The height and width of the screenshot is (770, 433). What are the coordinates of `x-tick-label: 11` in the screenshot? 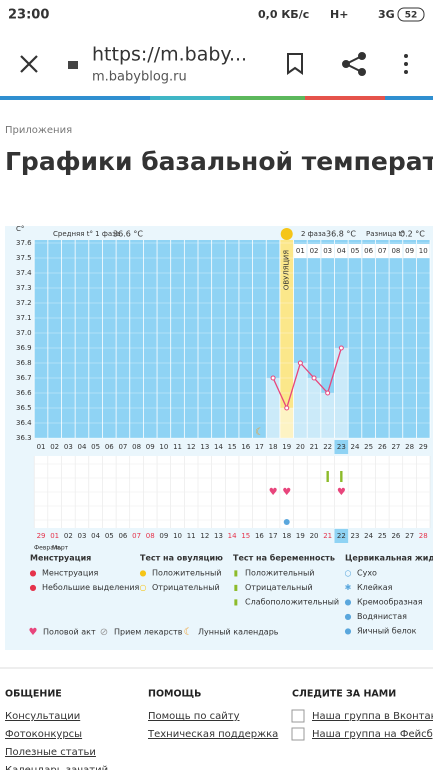 It's located at (177, 447).